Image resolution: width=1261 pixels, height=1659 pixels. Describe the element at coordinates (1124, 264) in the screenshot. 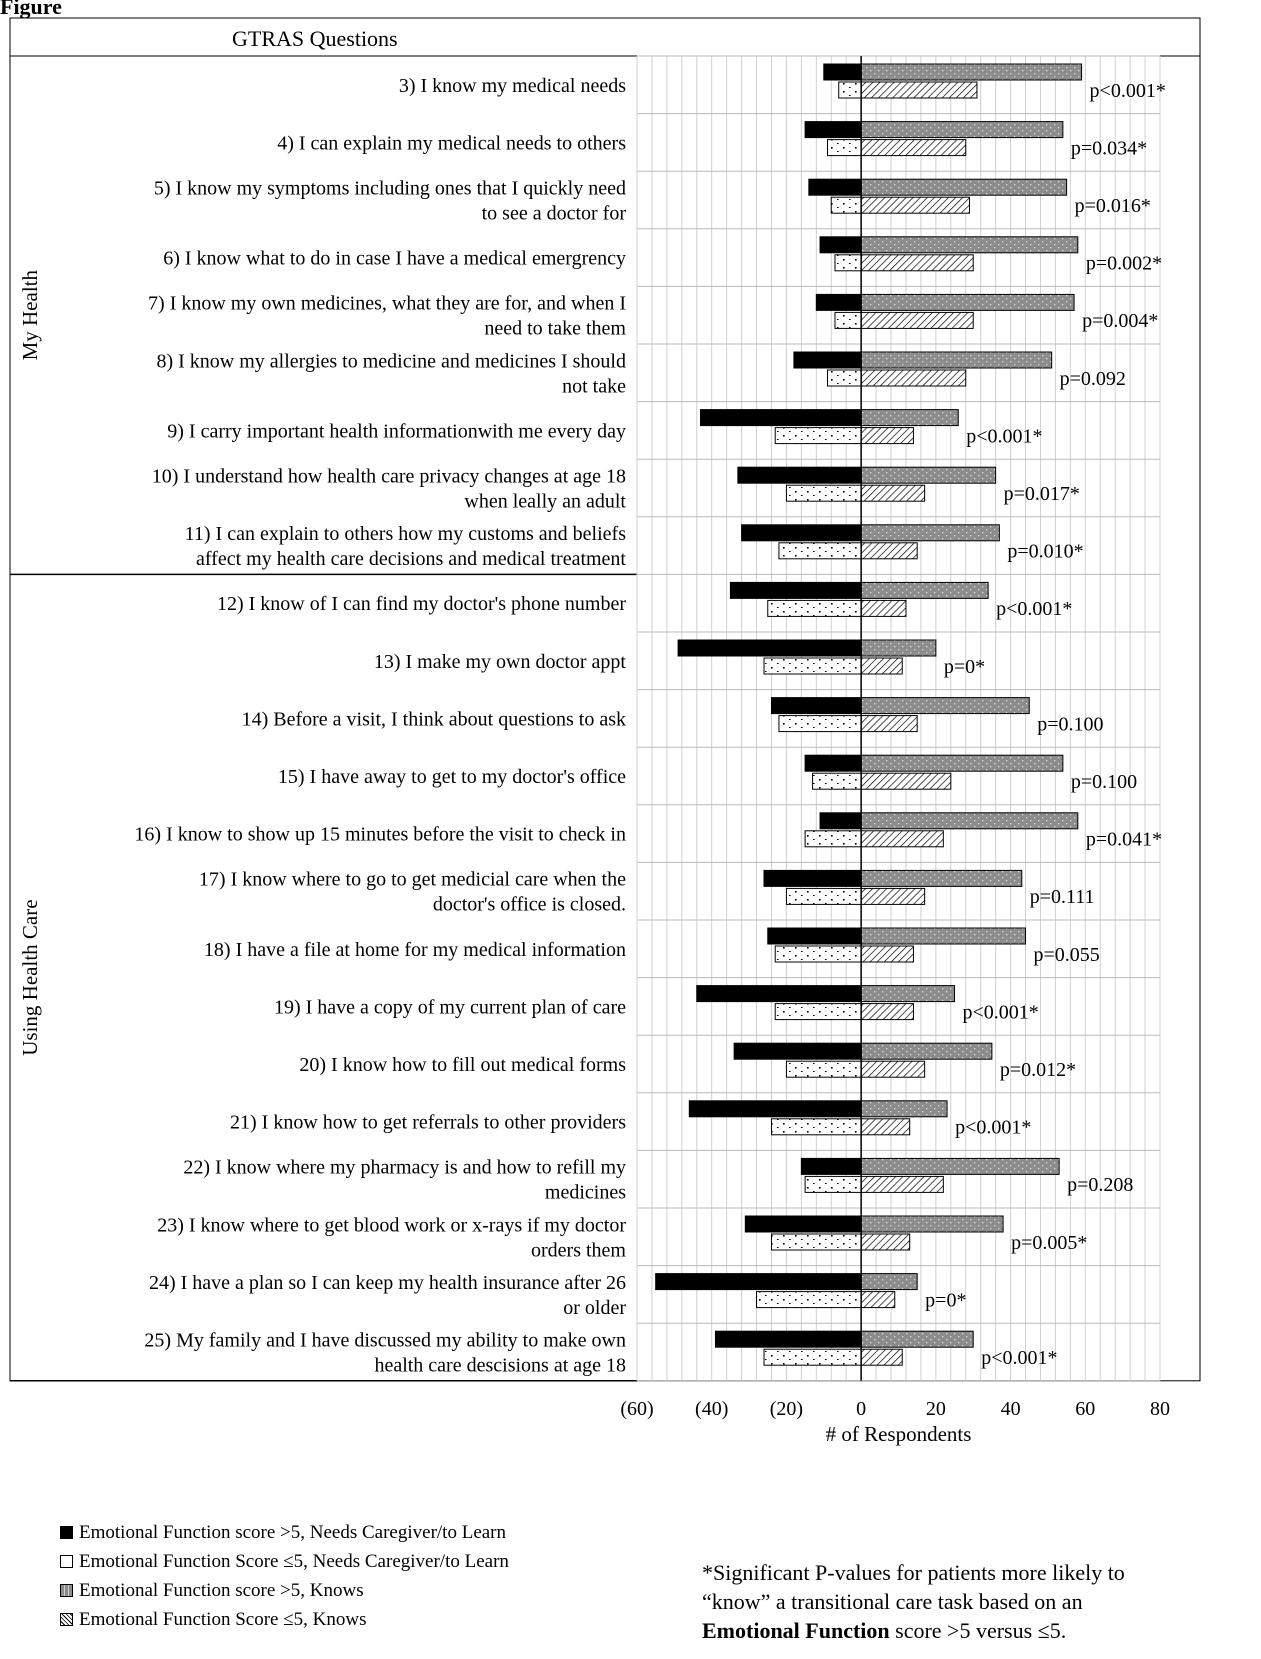

I see `p-value-label: p=0.002*` at that location.